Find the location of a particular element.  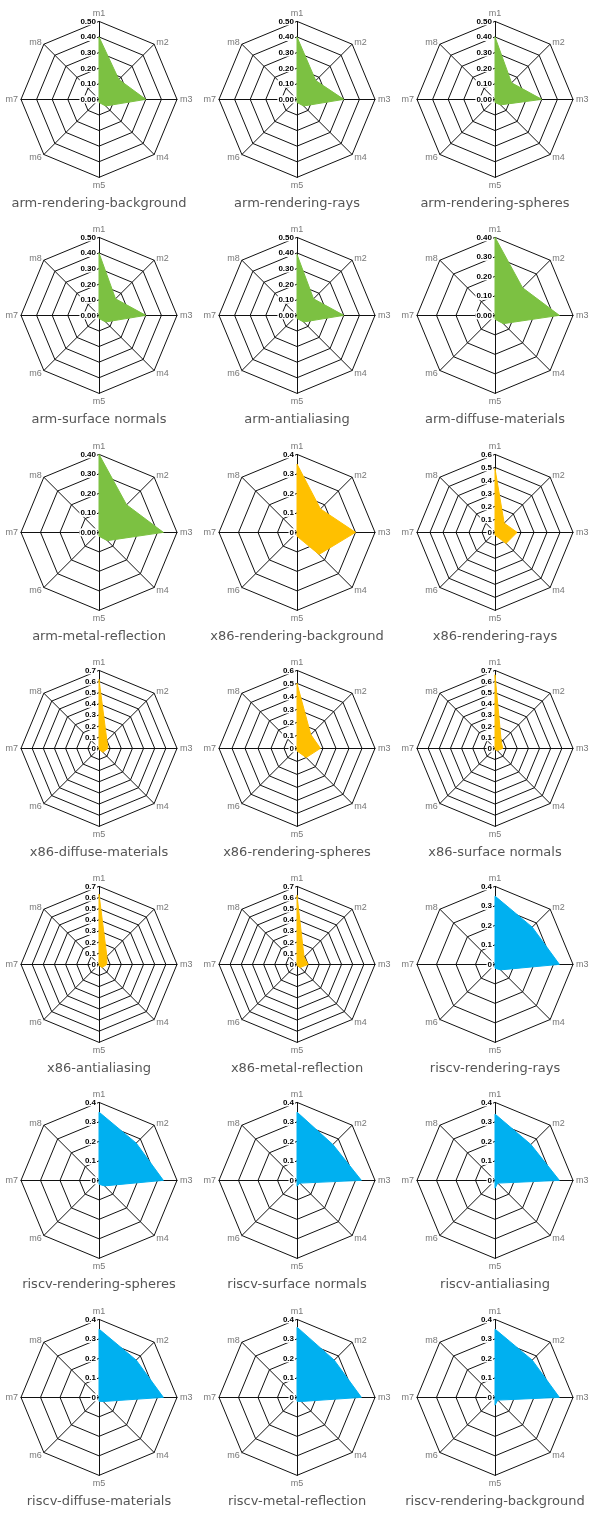

text: riscv-antialiasing is located at coordinates (495, 1284).